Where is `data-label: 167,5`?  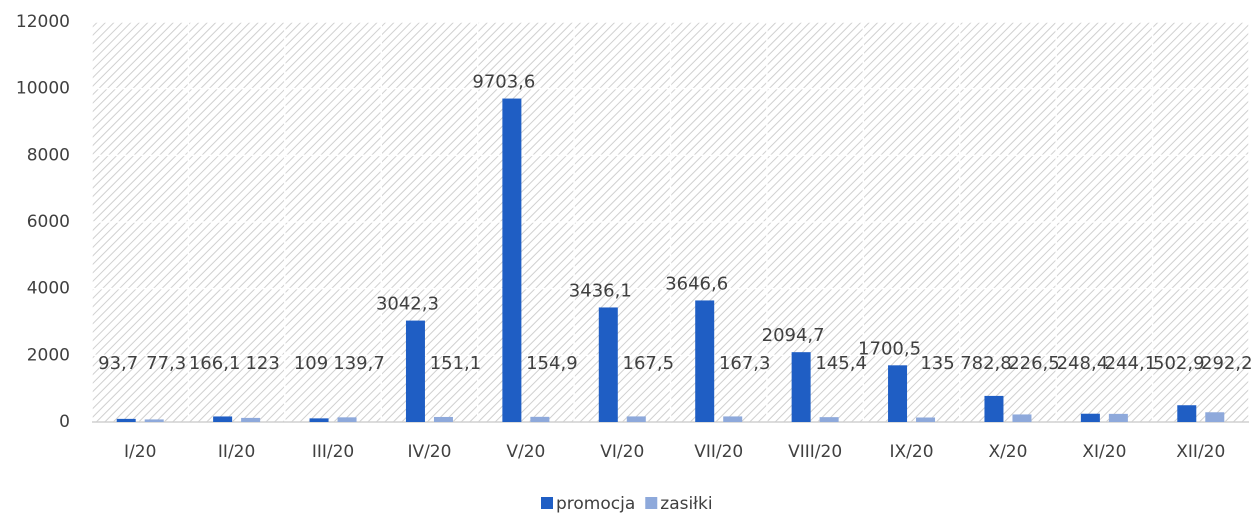
data-label: 167,5 is located at coordinates (649, 363).